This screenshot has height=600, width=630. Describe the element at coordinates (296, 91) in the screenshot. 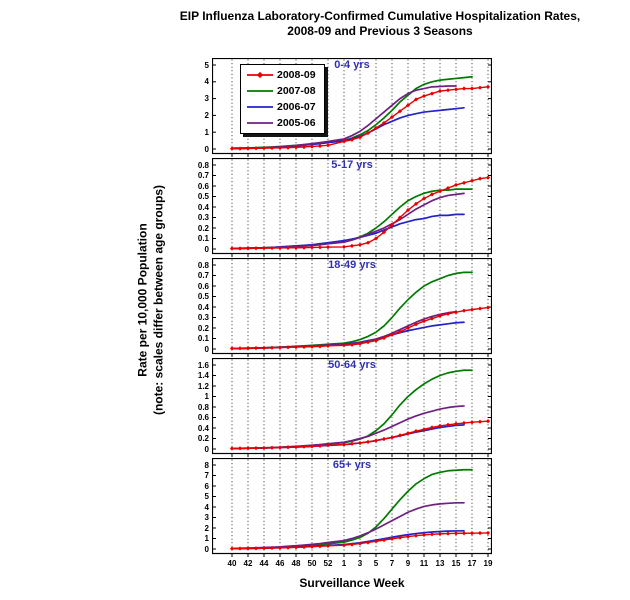

I see `legend-label: 2007-08` at that location.